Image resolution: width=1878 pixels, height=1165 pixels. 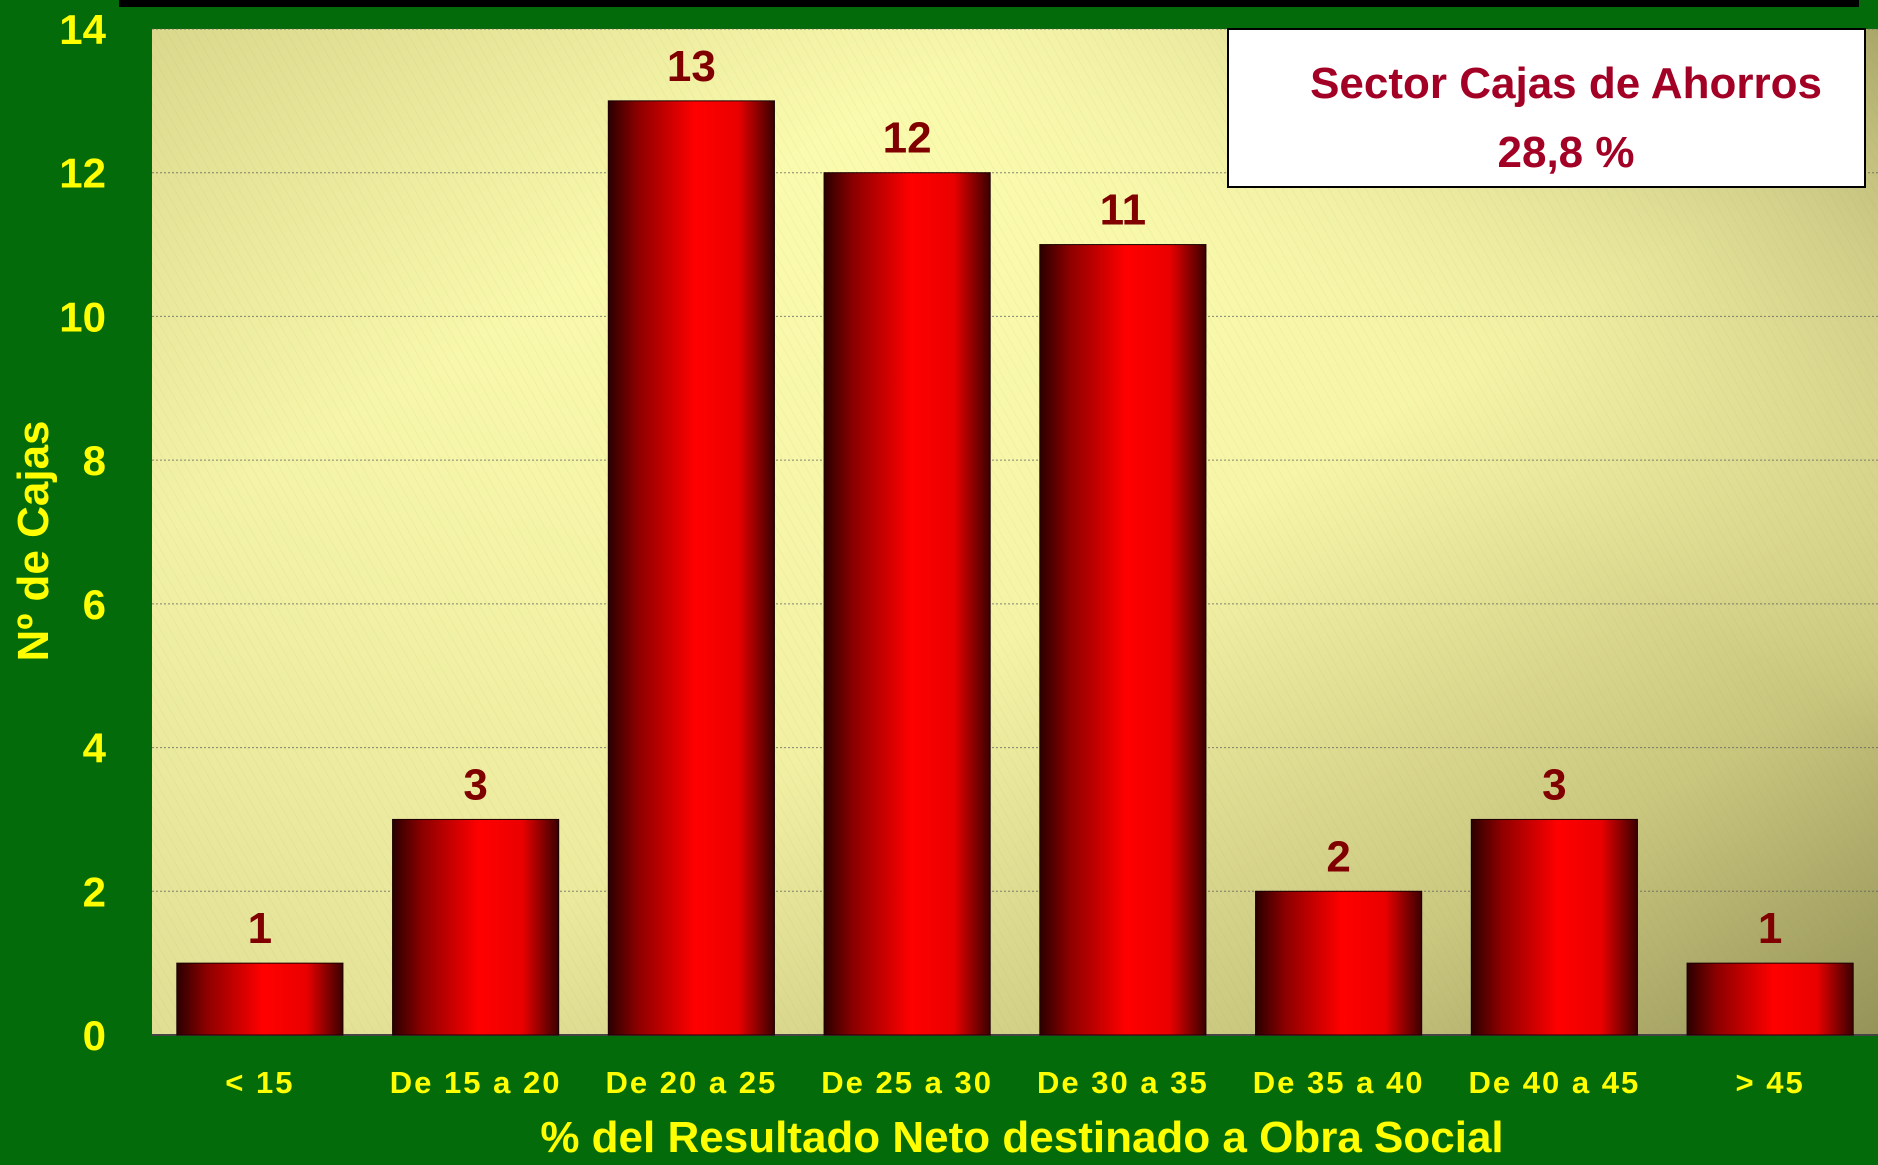 I want to click on annotation-box: Sector Cajas de Ahorros 28,8 %, so click(x=1546, y=108).